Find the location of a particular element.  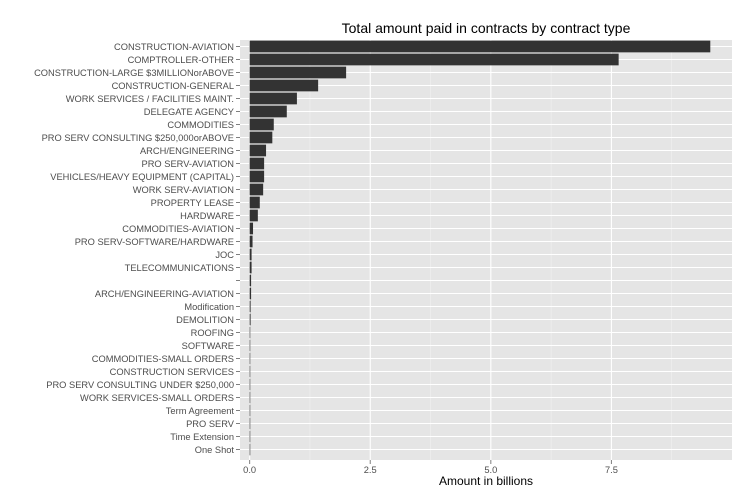

y-tick-label: PRO SERV CONSULTING UNDER $250,000 is located at coordinates (140, 385).